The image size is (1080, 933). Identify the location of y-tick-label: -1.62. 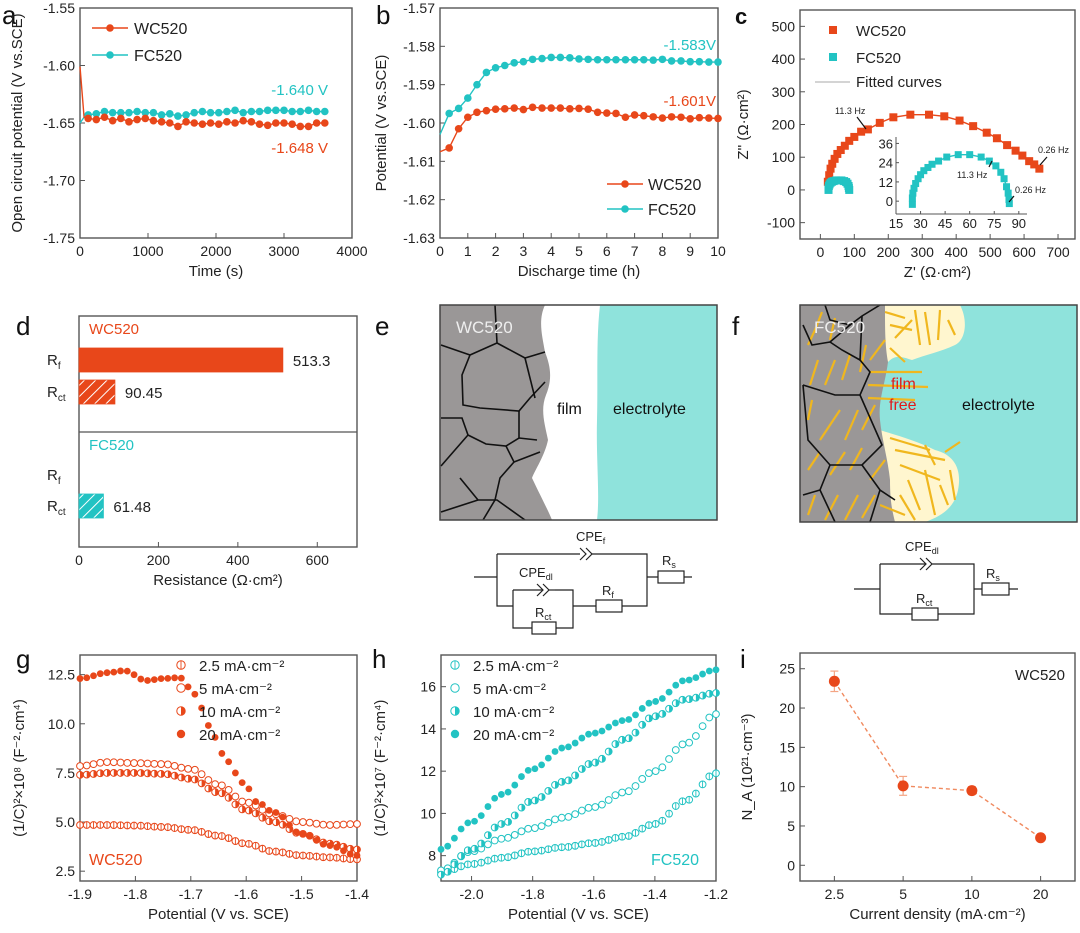
(419, 200).